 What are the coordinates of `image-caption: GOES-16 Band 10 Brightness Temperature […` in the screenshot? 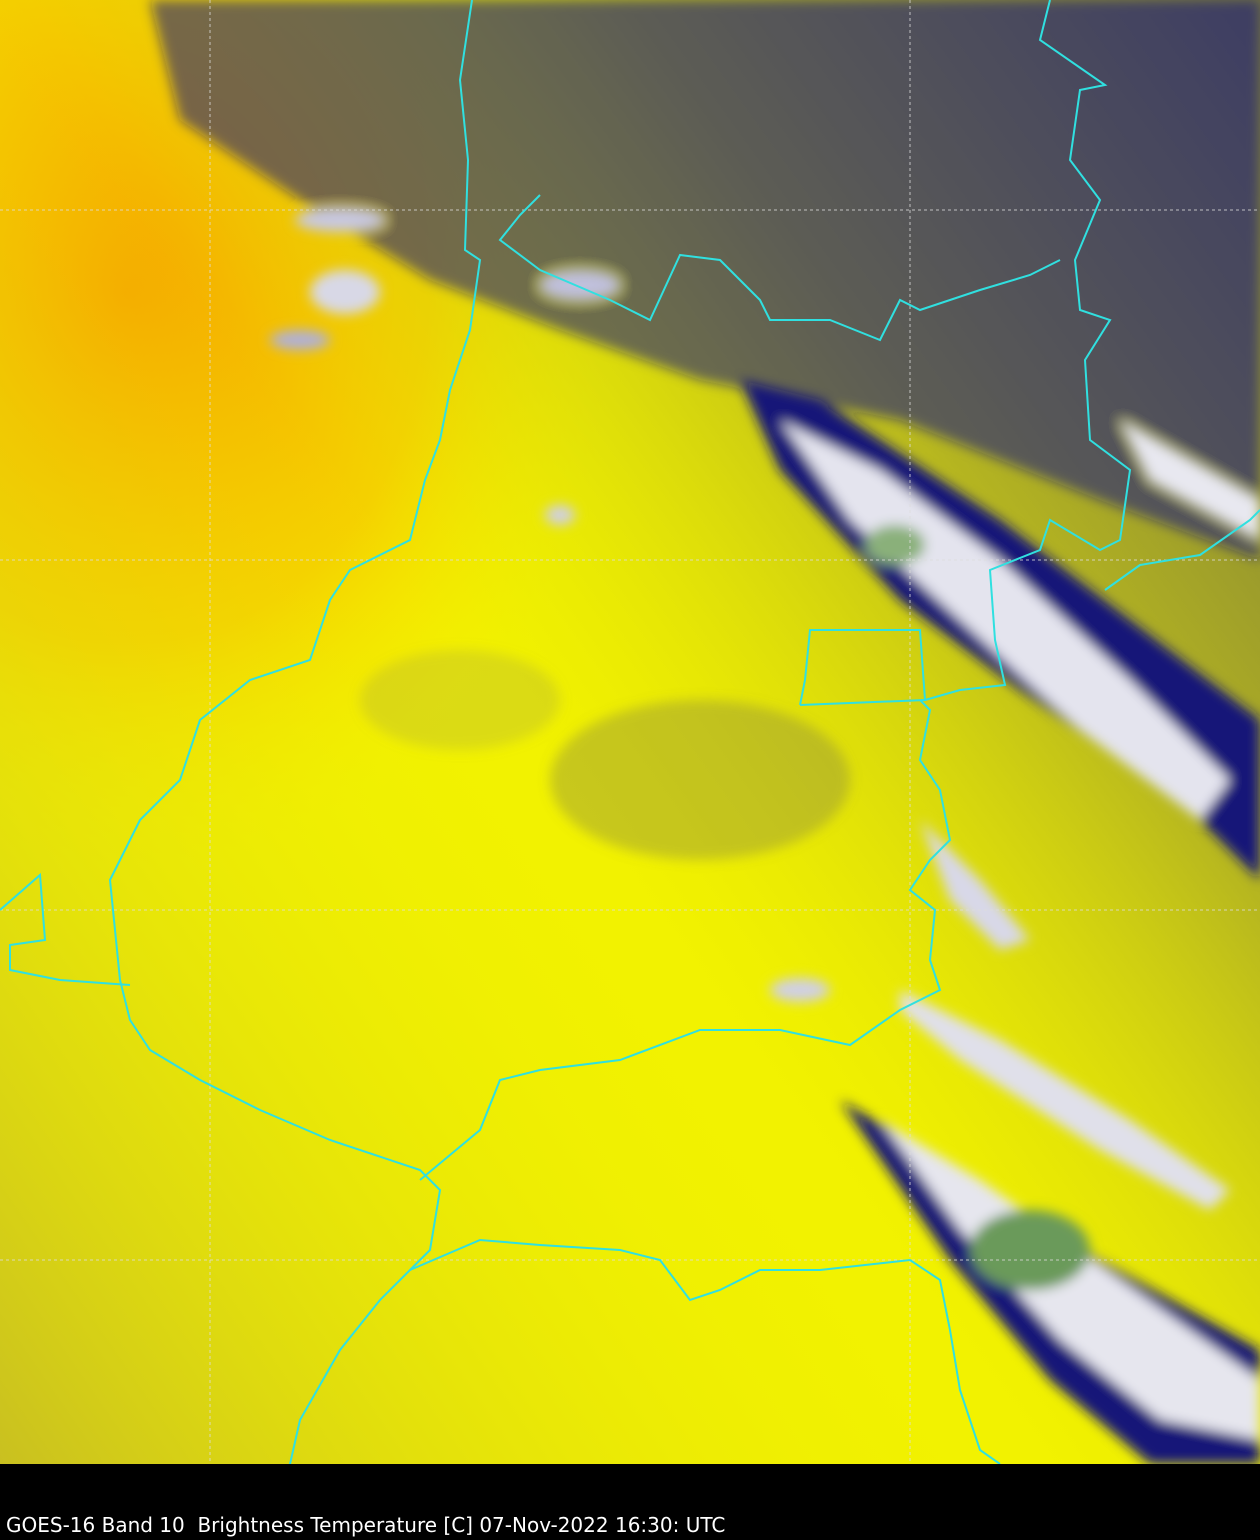 It's located at (366, 1525).